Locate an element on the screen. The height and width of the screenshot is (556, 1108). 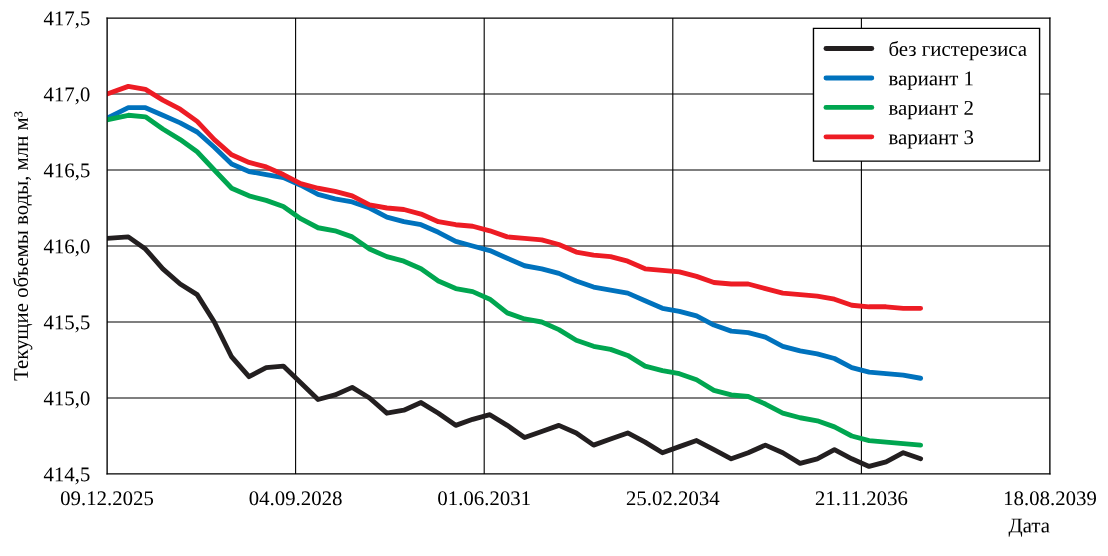
y-tick-label: 415,5 is located at coordinates (66, 324).